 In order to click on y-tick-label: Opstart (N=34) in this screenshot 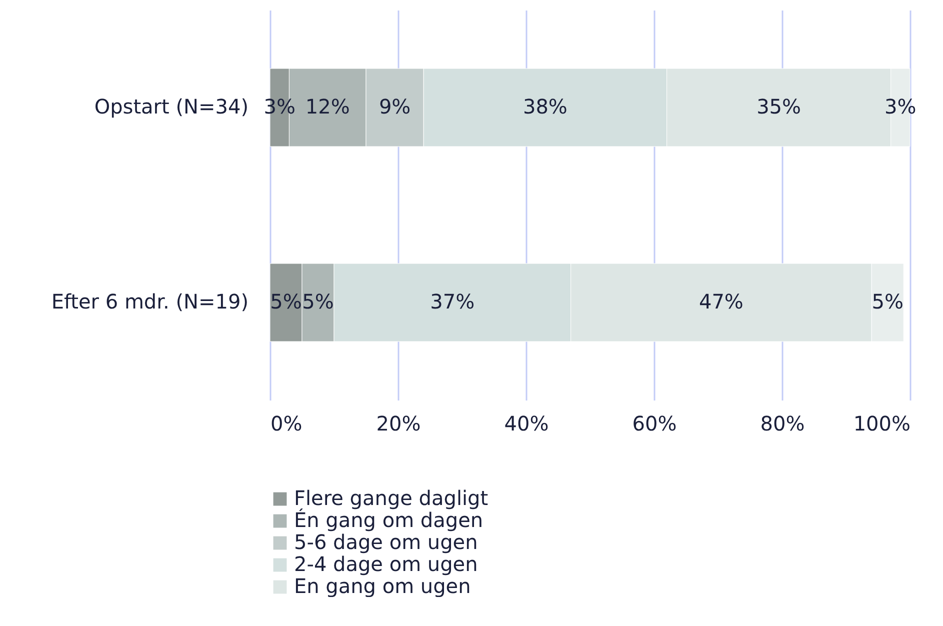, I will do `click(171, 106)`.